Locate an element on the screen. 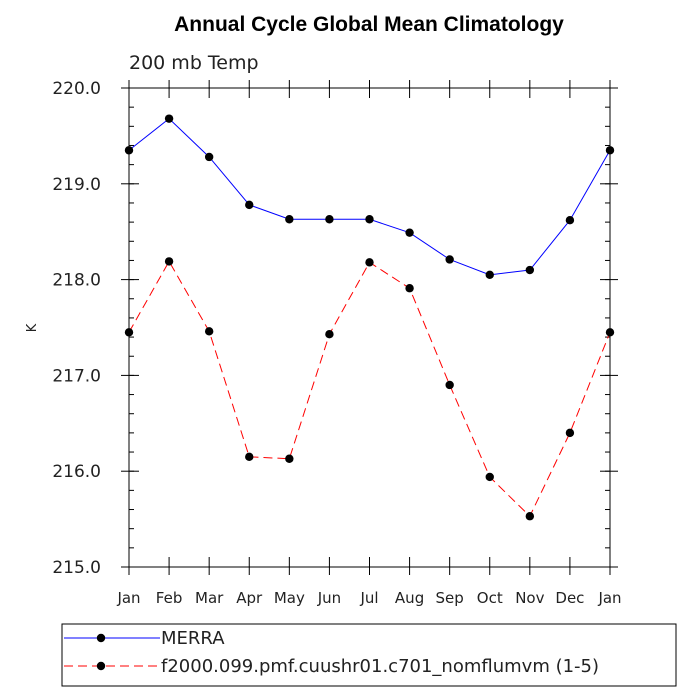 The image size is (700, 700). y-axis-label: K is located at coordinates (32, 327).